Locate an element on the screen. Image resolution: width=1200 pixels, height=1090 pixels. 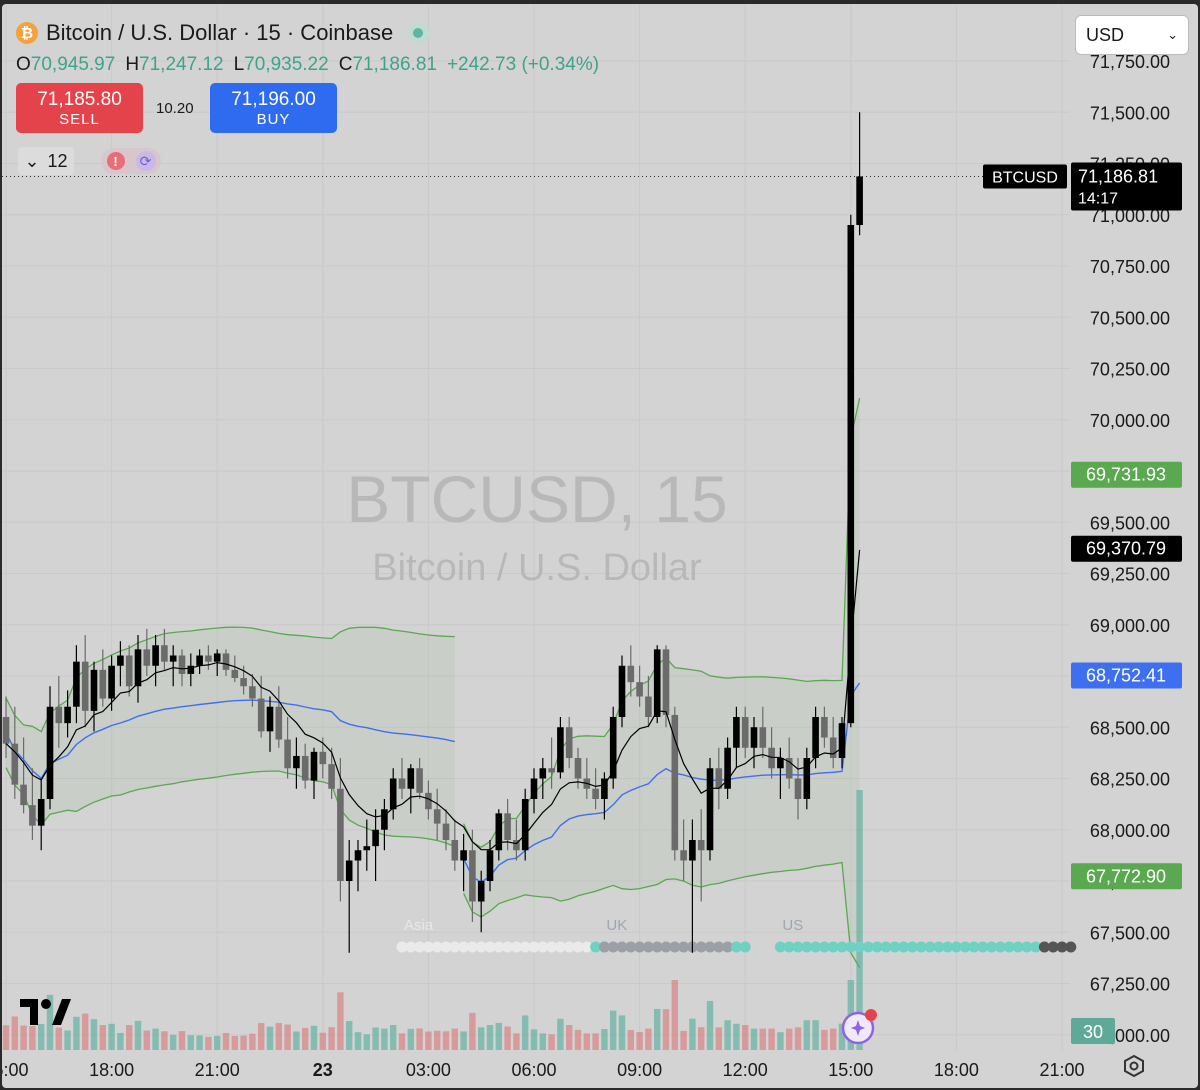
price-tick-label: 69,000.00 is located at coordinates (1130, 626).